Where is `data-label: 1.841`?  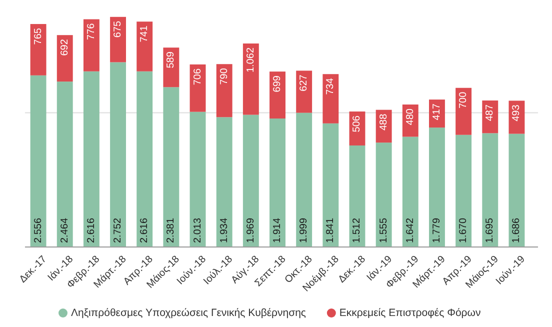 data-label: 1.841 is located at coordinates (330, 230).